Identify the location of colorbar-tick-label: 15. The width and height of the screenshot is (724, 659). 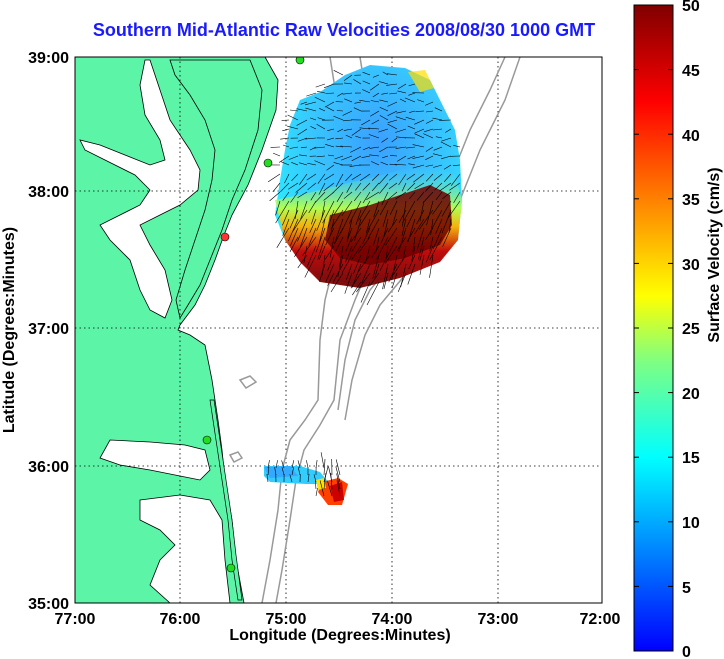
(691, 458).